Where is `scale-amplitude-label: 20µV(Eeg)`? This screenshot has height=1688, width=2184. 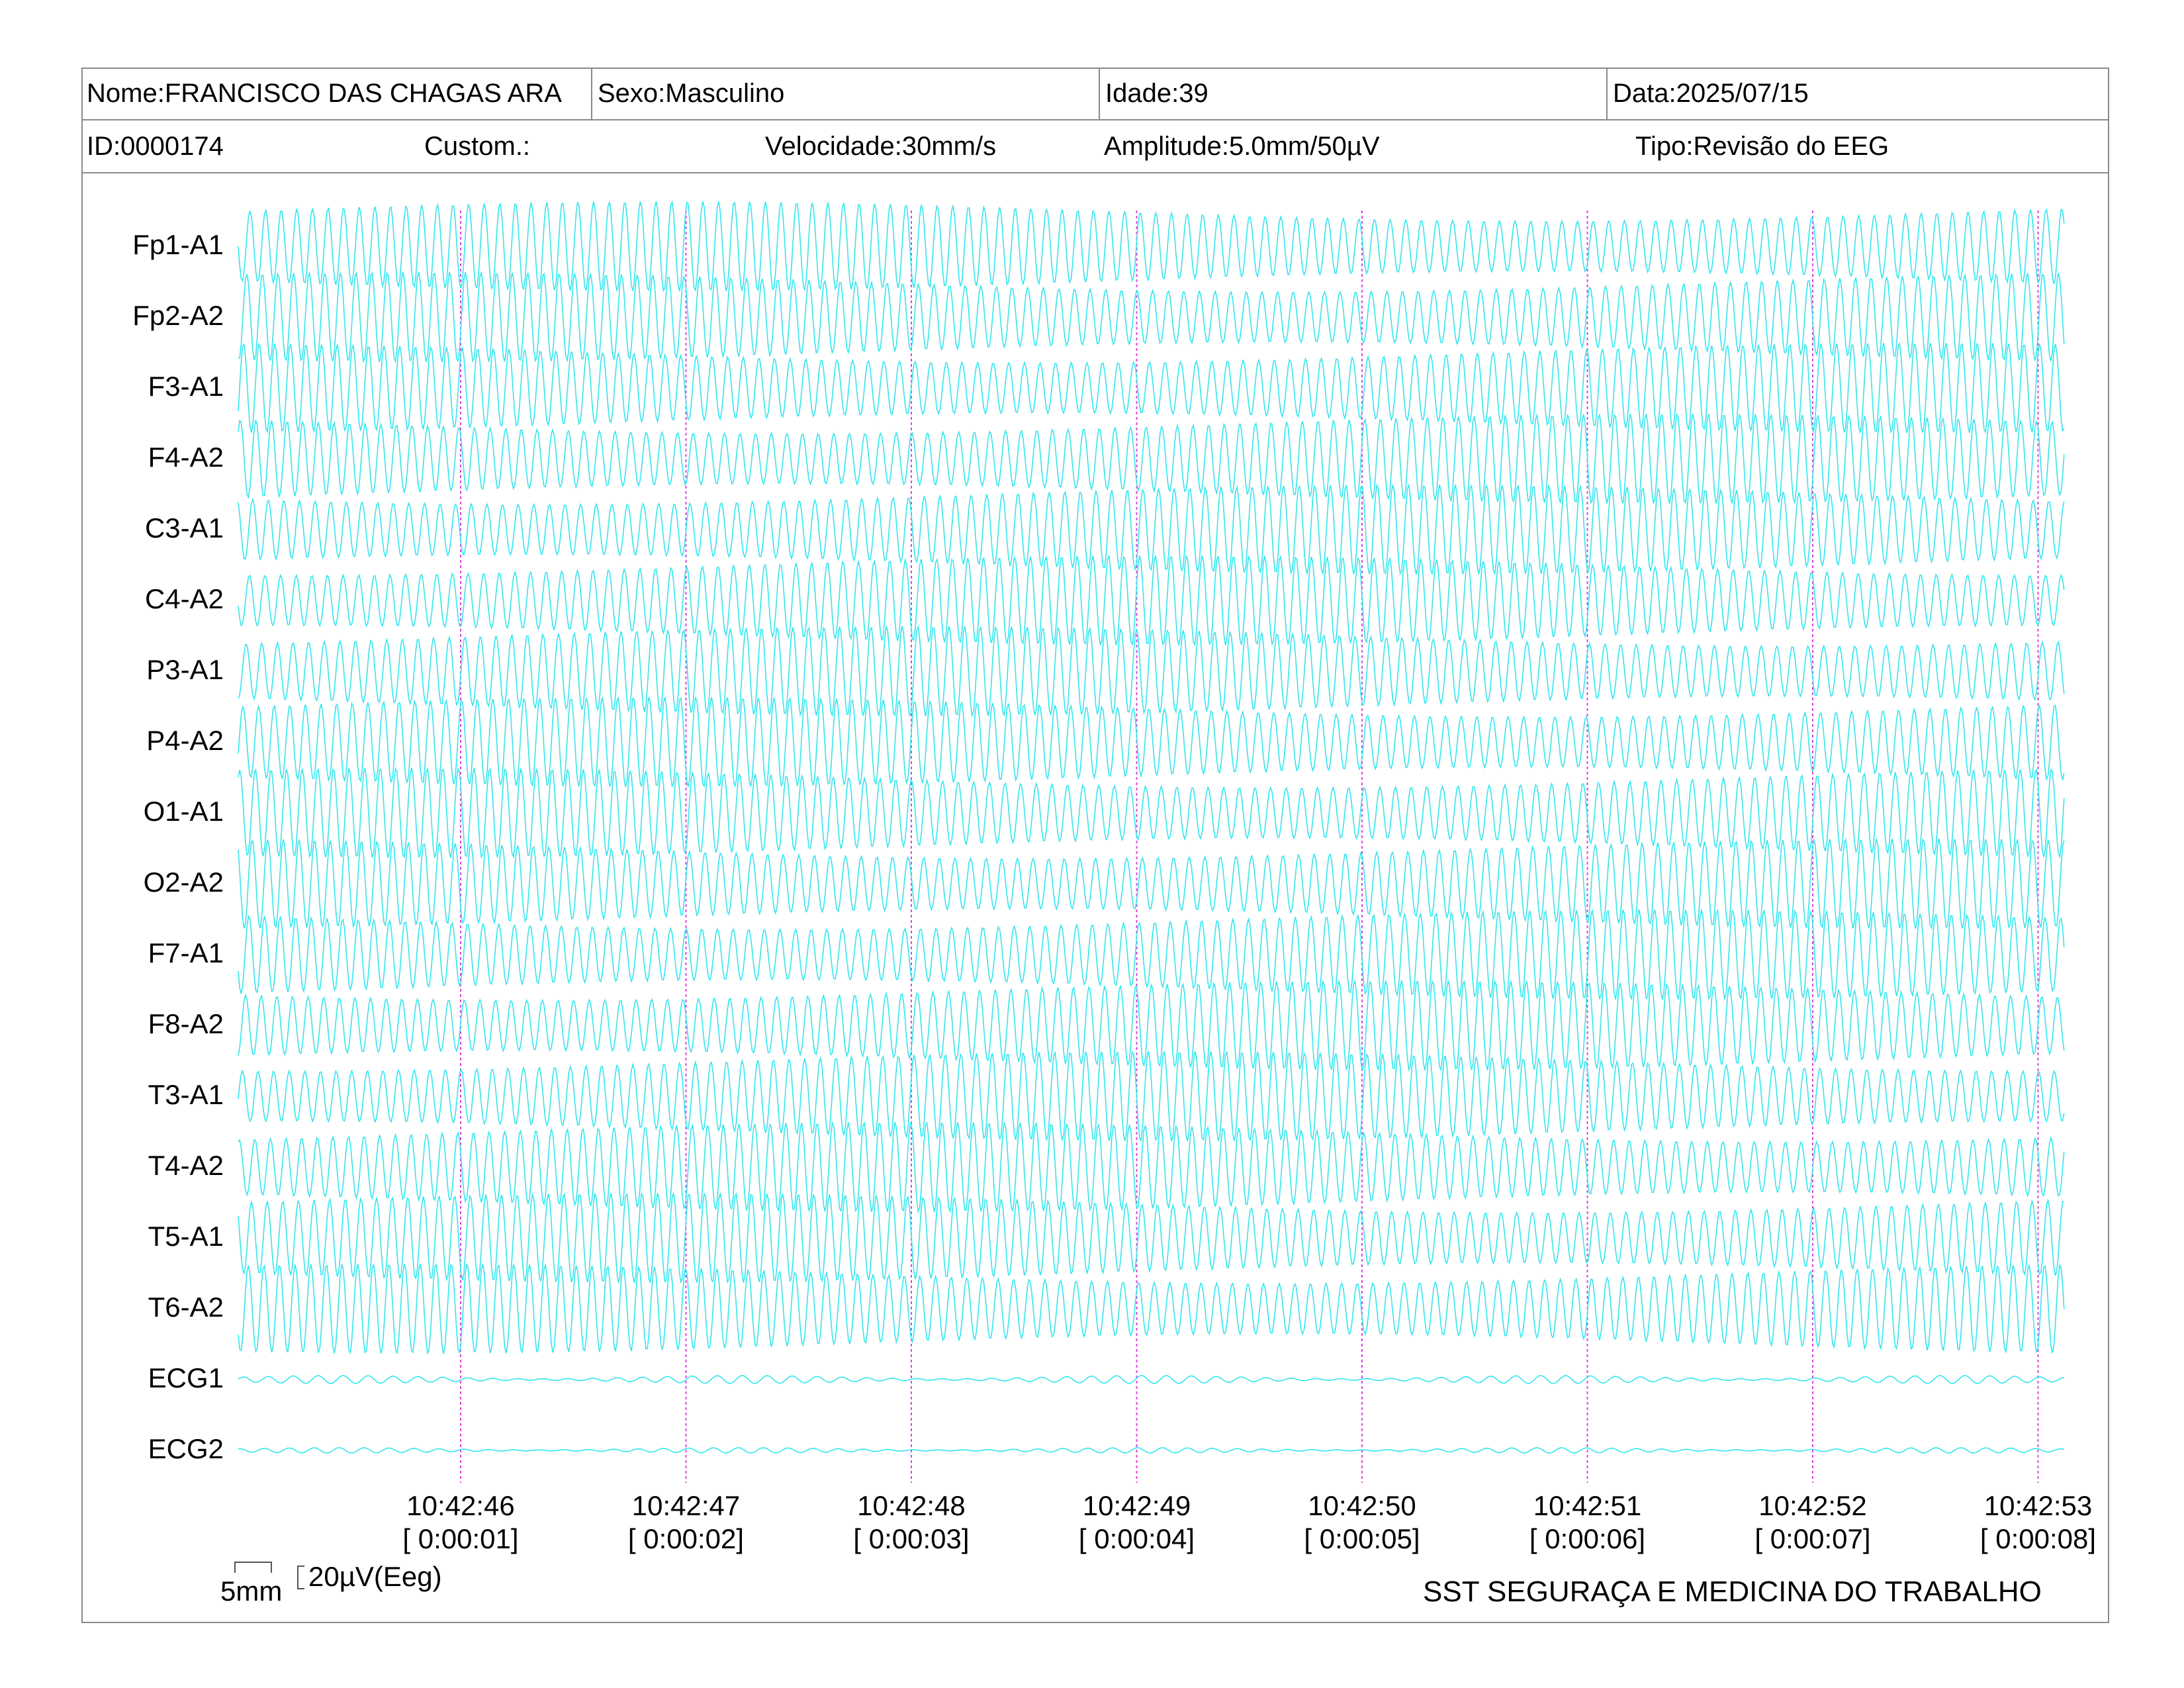
scale-amplitude-label: 20µV(Eeg) is located at coordinates (375, 1576).